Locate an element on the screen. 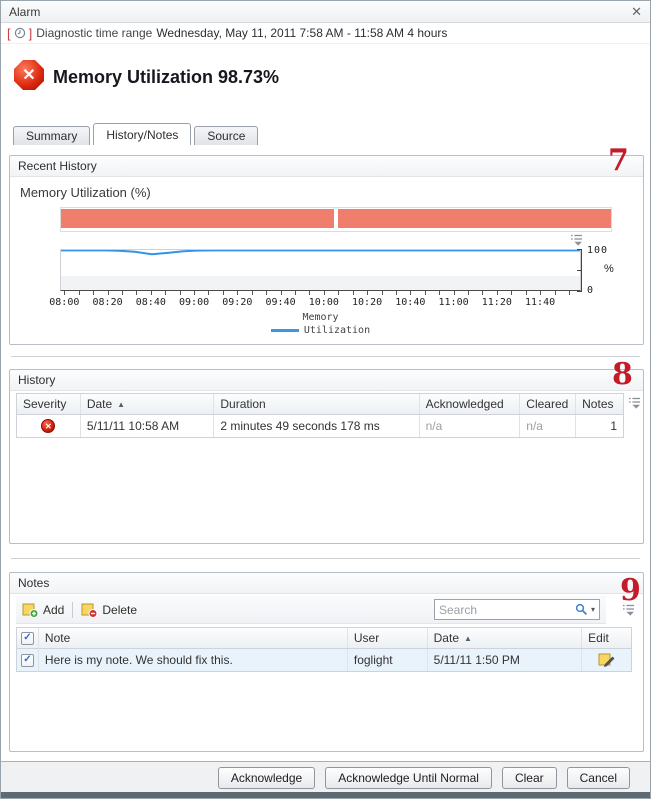 The height and width of the screenshot is (799, 651). select-all-checkbox: ✓ is located at coordinates (27, 638).